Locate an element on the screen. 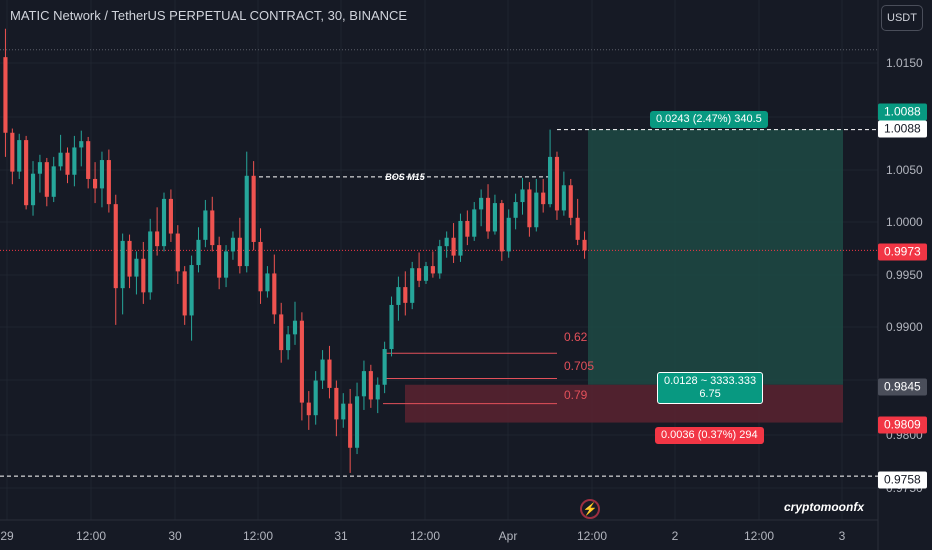 The height and width of the screenshot is (550, 932). entry-price-tag: 0.9845 is located at coordinates (902, 387).